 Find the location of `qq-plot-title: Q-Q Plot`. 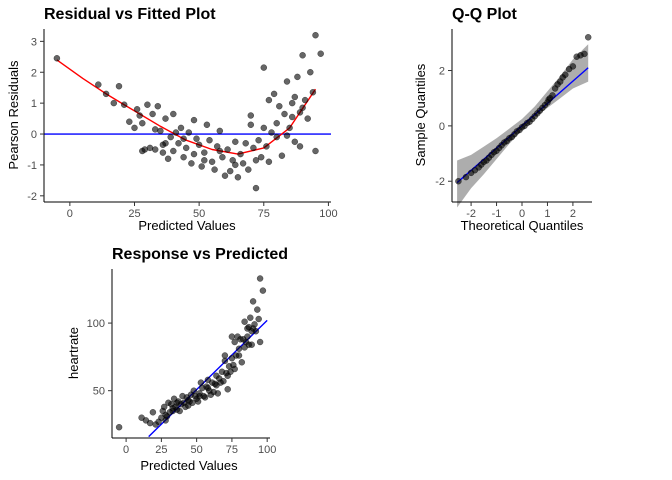

qq-plot-title: Q-Q Plot is located at coordinates (485, 14).